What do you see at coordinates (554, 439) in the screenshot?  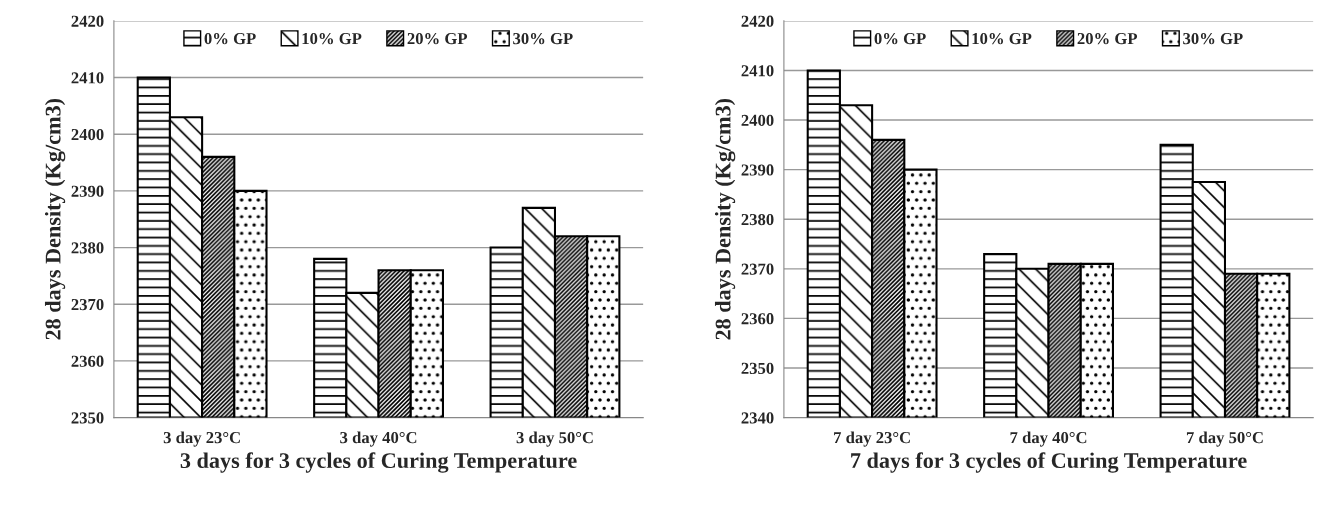 I see `x-tick-label: 3 day 50°C` at bounding box center [554, 439].